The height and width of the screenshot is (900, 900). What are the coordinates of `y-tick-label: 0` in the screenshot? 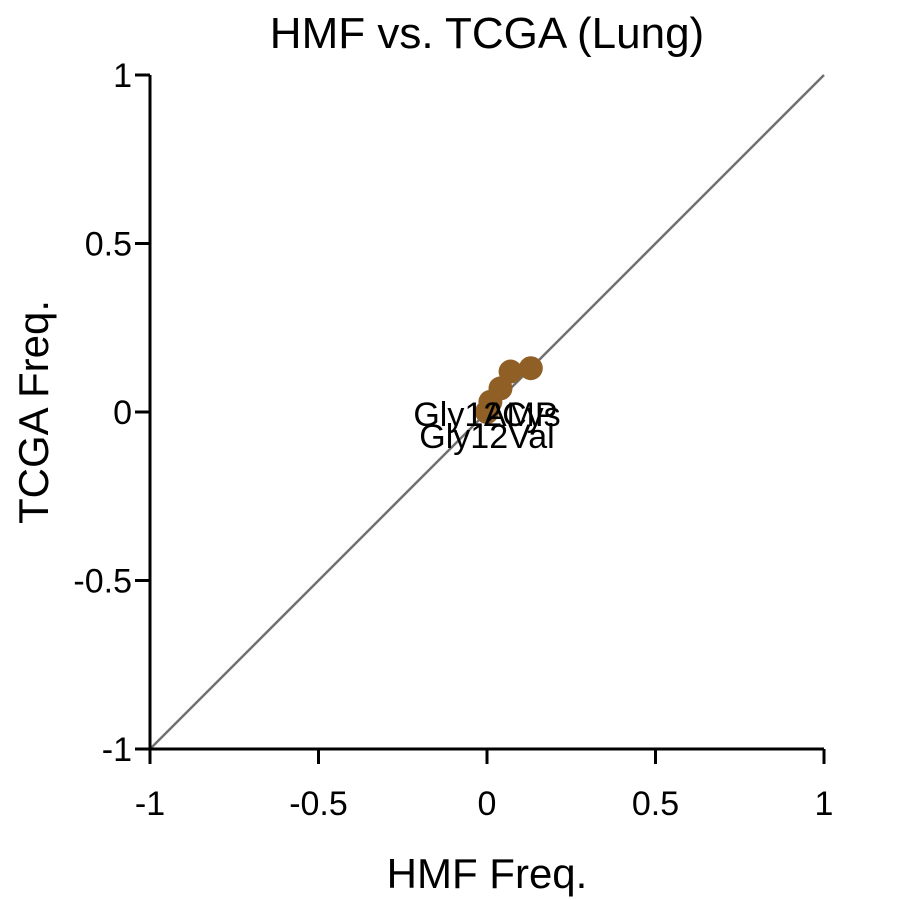 It's located at (122, 413).